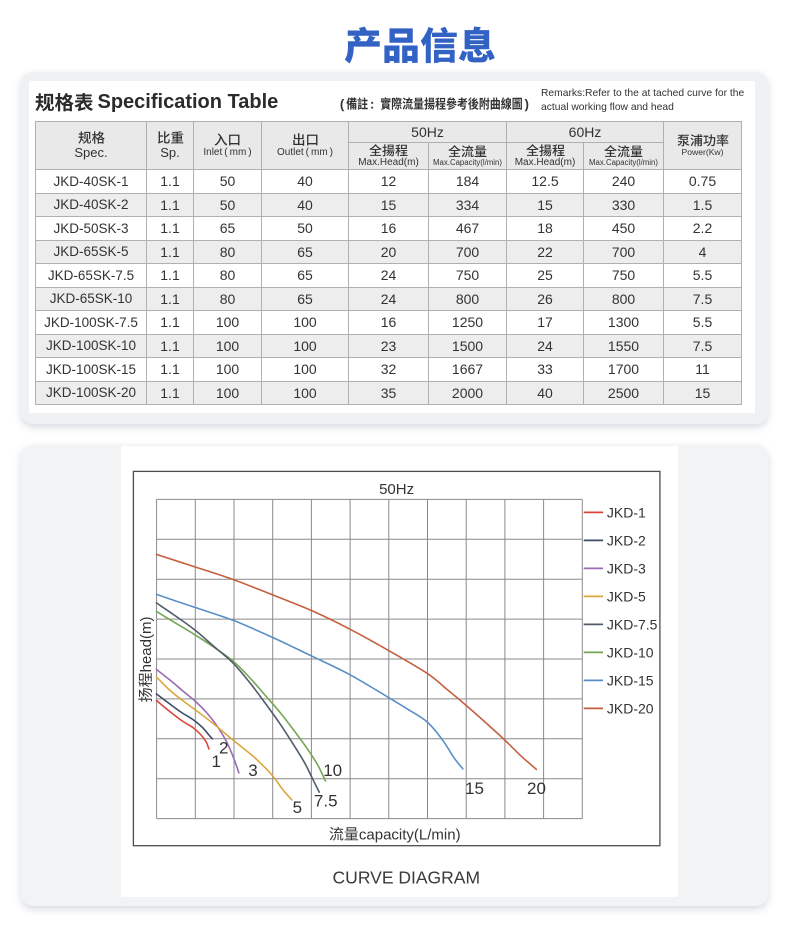 This screenshot has width=790, height=950. Describe the element at coordinates (145, 644) in the screenshot. I see `svg-text: head(m)` at that location.